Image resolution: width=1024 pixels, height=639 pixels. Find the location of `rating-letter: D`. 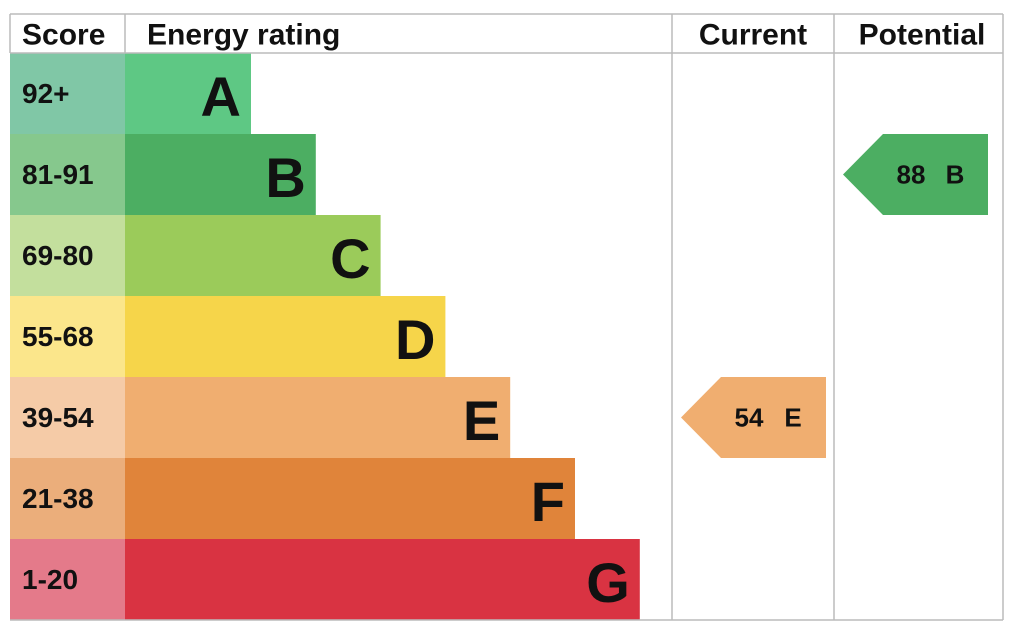

rating-letter: D is located at coordinates (415, 339).